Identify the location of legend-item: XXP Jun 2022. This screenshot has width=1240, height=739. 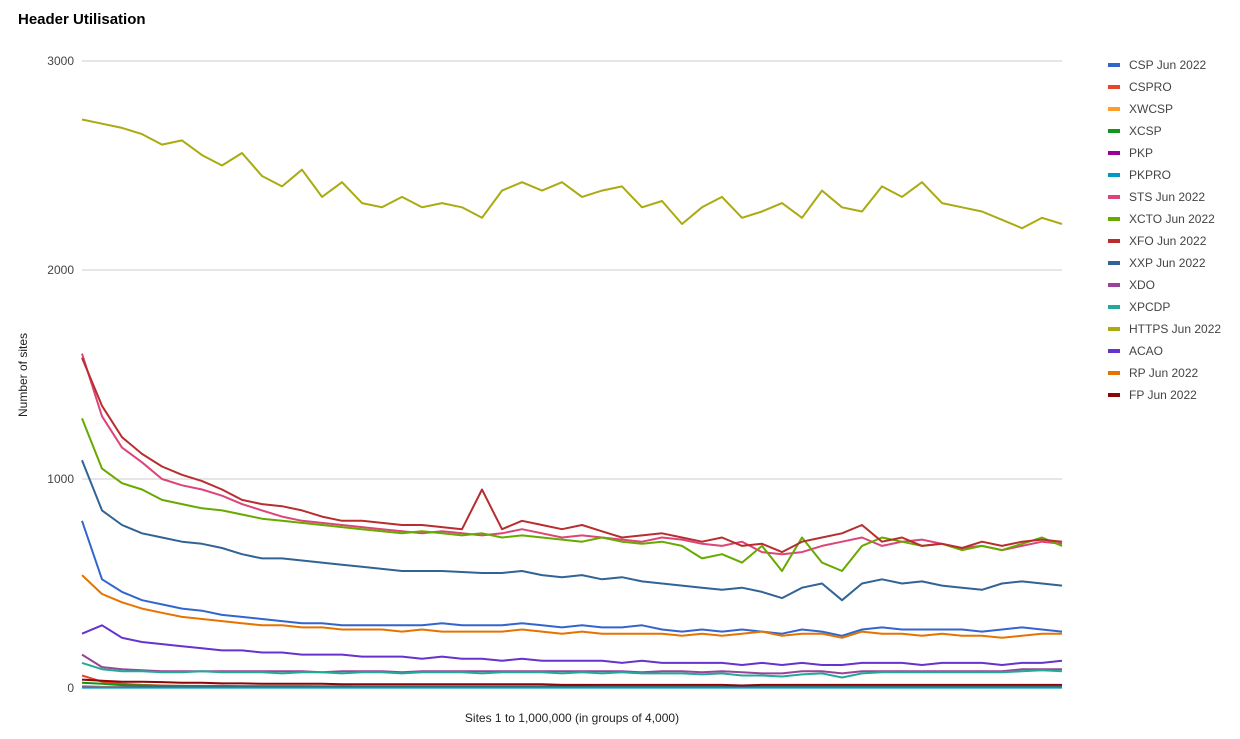
(1164, 263).